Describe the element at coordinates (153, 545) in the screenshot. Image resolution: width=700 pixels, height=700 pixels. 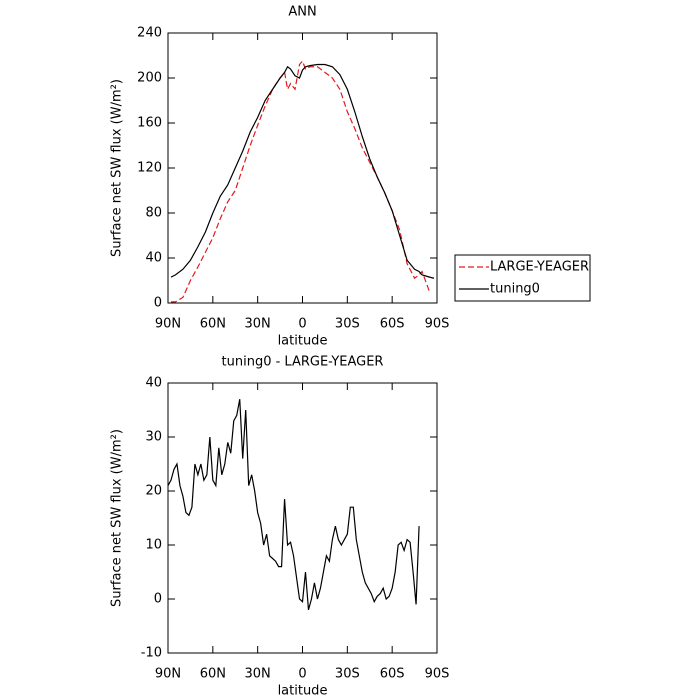
I see `y-tick-label: 10` at that location.